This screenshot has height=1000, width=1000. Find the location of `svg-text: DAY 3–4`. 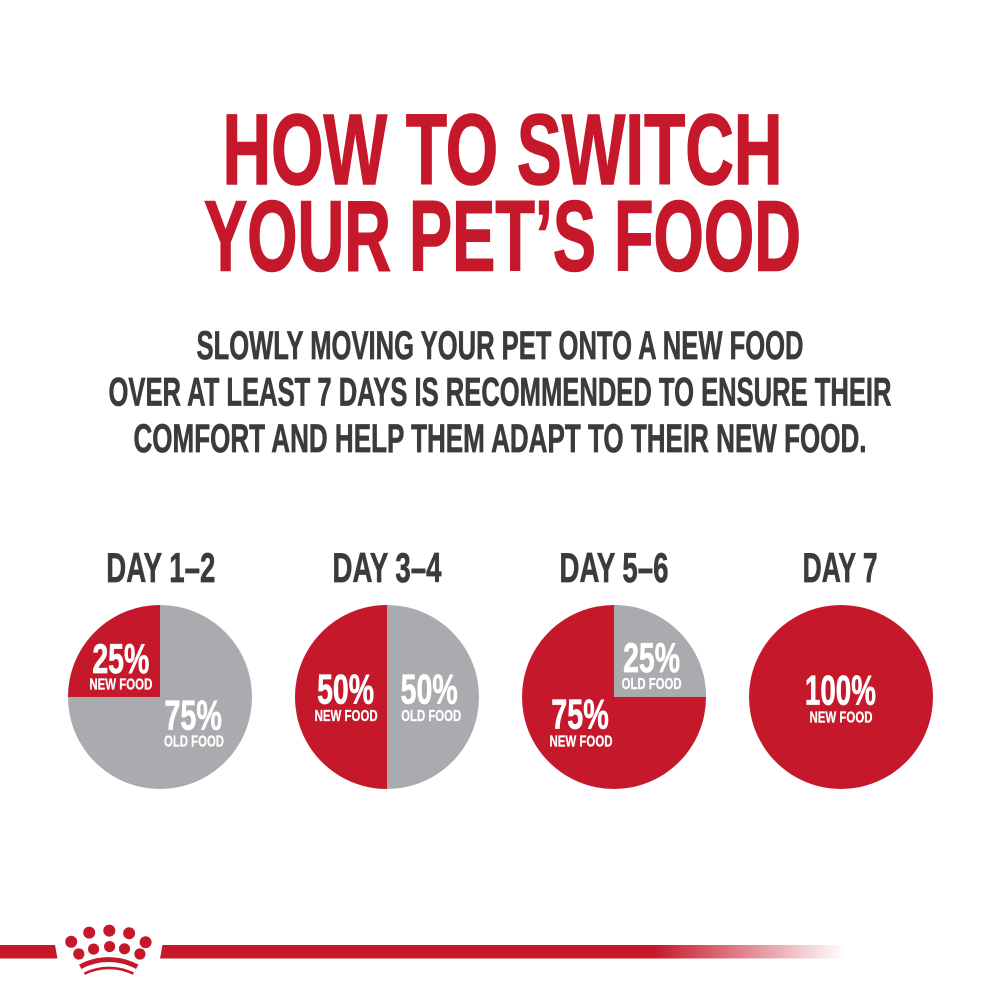

svg-text: DAY 3–4 is located at coordinates (387, 567).